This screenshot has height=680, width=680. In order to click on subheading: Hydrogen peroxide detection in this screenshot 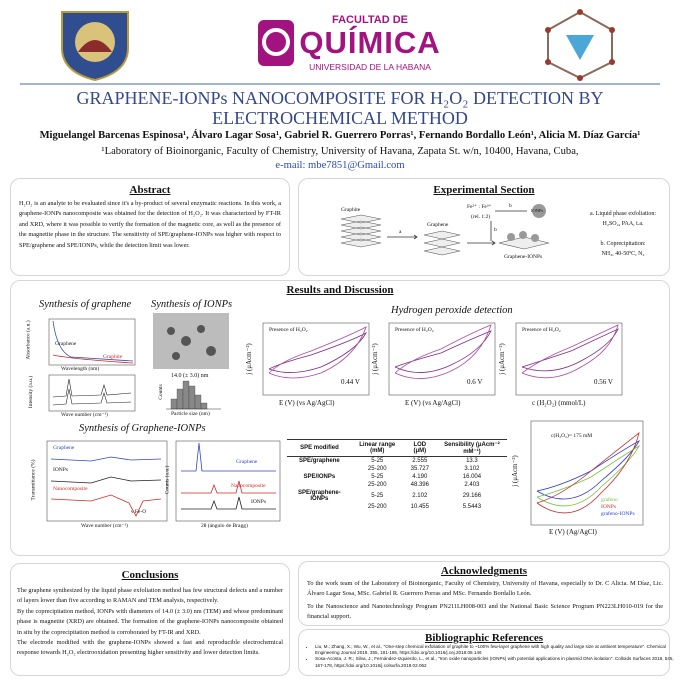, I will do `click(452, 310)`.